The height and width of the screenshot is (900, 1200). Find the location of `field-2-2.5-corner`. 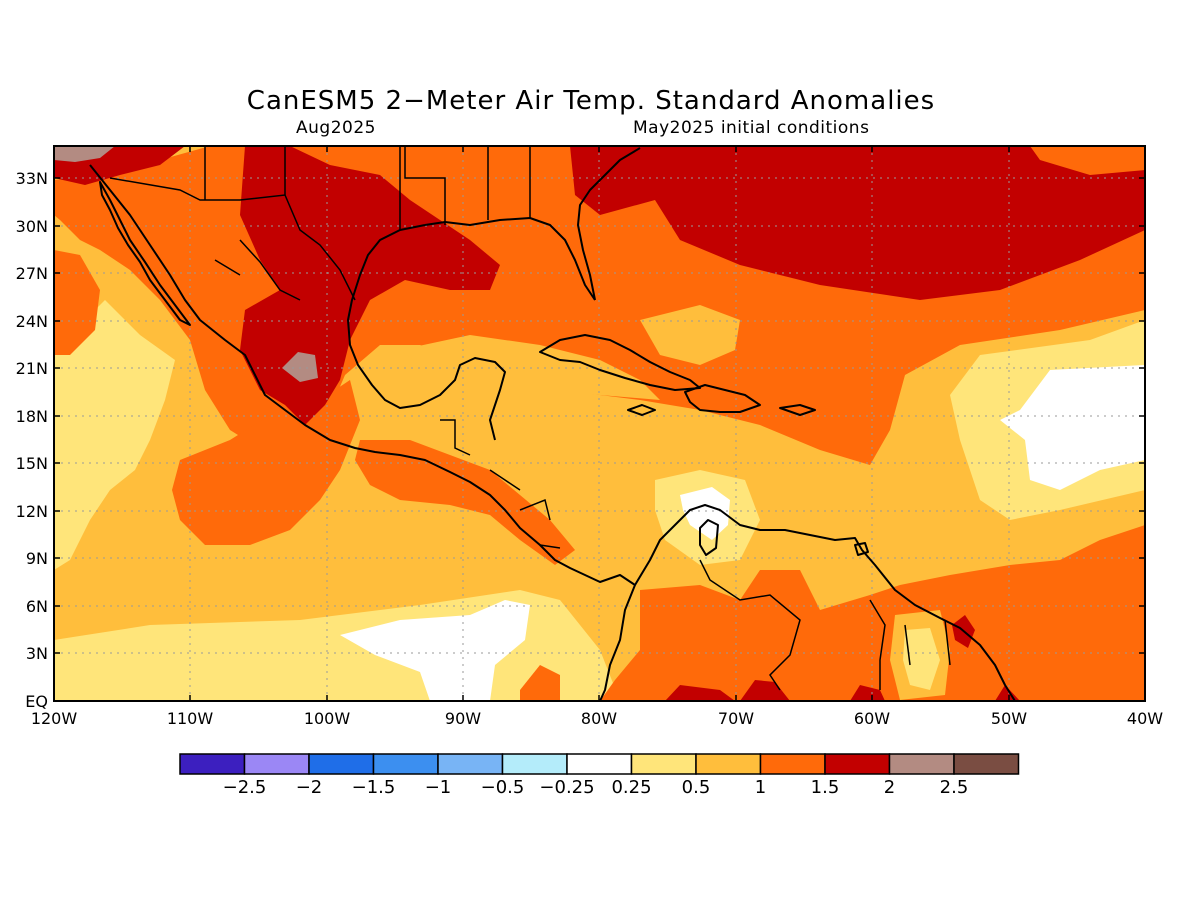

field-2-2.5-corner is located at coordinates (84, 154).